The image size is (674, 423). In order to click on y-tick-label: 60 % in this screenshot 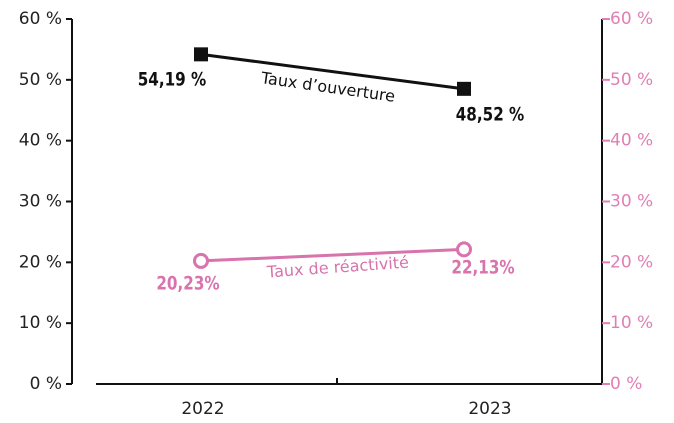, I will do `click(40, 19)`.